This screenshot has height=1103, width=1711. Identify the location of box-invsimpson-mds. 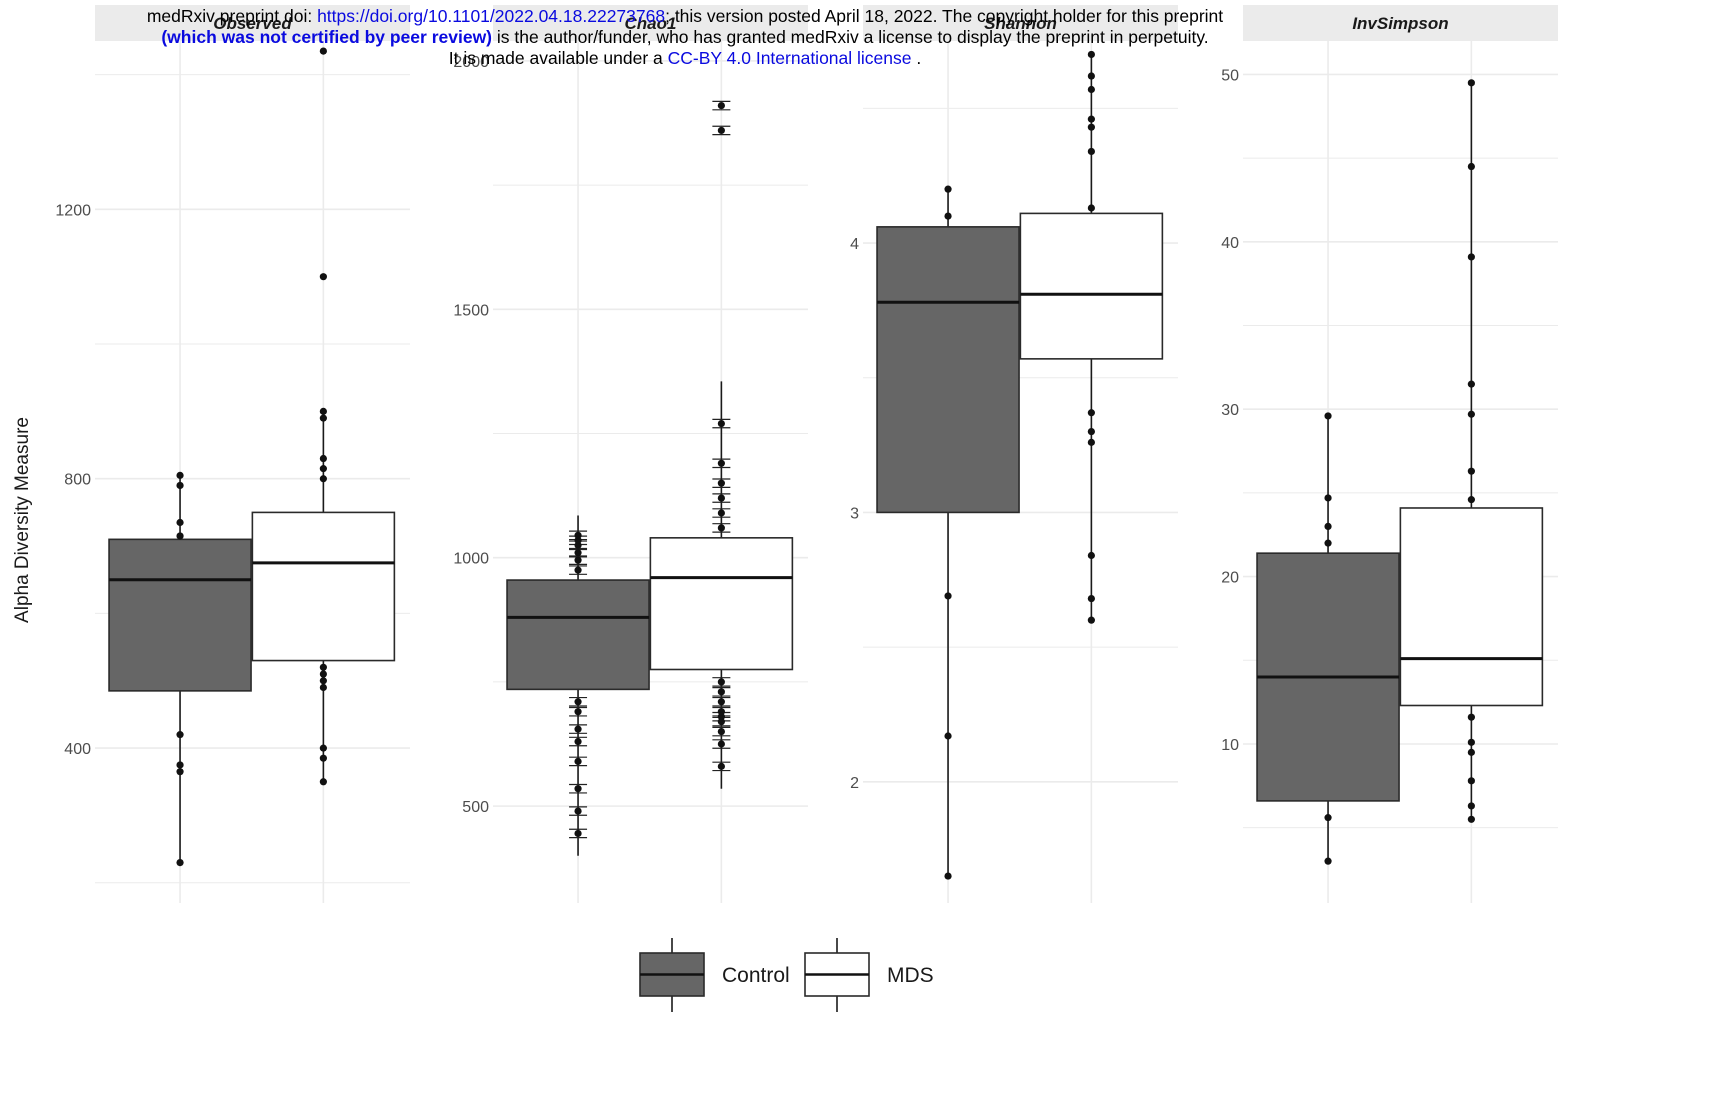
(1471, 451).